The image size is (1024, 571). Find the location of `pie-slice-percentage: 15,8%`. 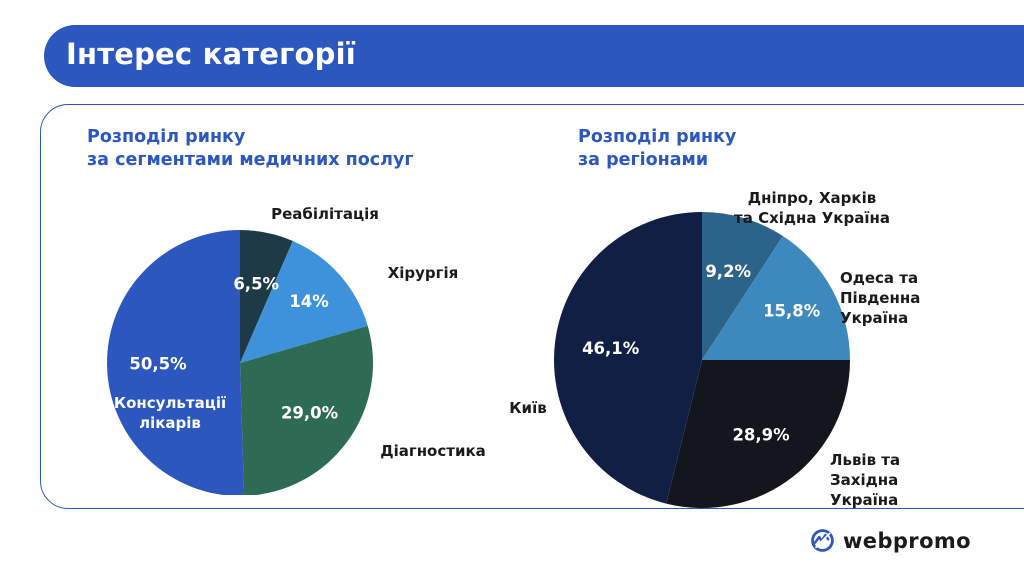

pie-slice-percentage: 15,8% is located at coordinates (792, 310).